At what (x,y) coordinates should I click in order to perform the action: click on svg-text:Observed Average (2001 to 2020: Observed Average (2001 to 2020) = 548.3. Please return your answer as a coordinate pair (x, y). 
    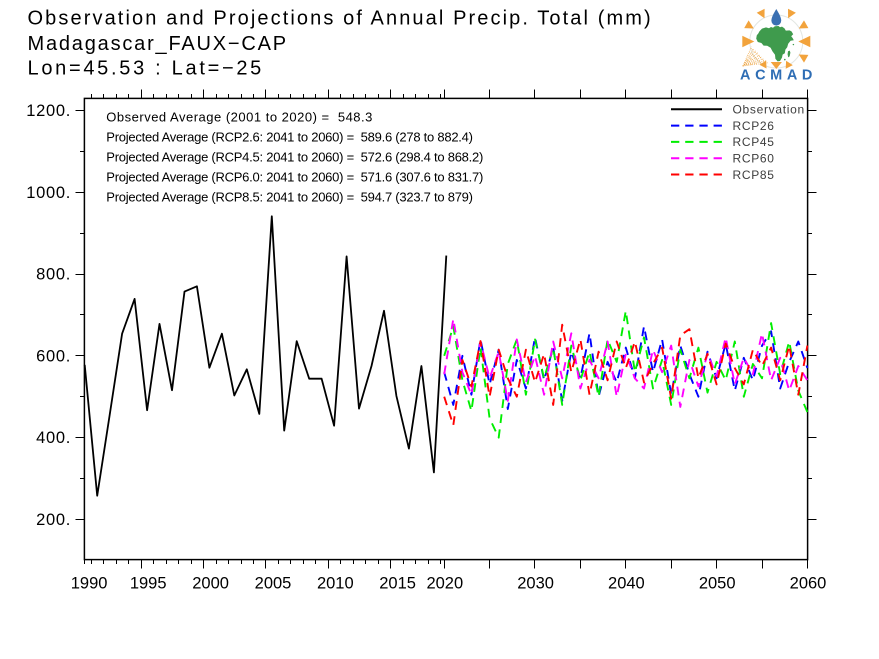
    Looking at the image, I should click on (239, 116).